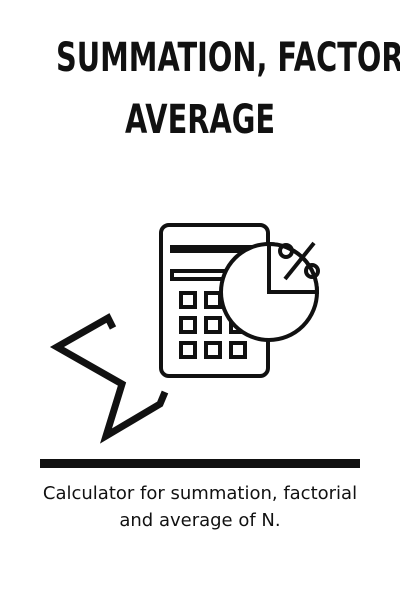 The image size is (400, 600). Describe the element at coordinates (200, 520) in the screenshot. I see `caption-line-2: and average of N.` at that location.